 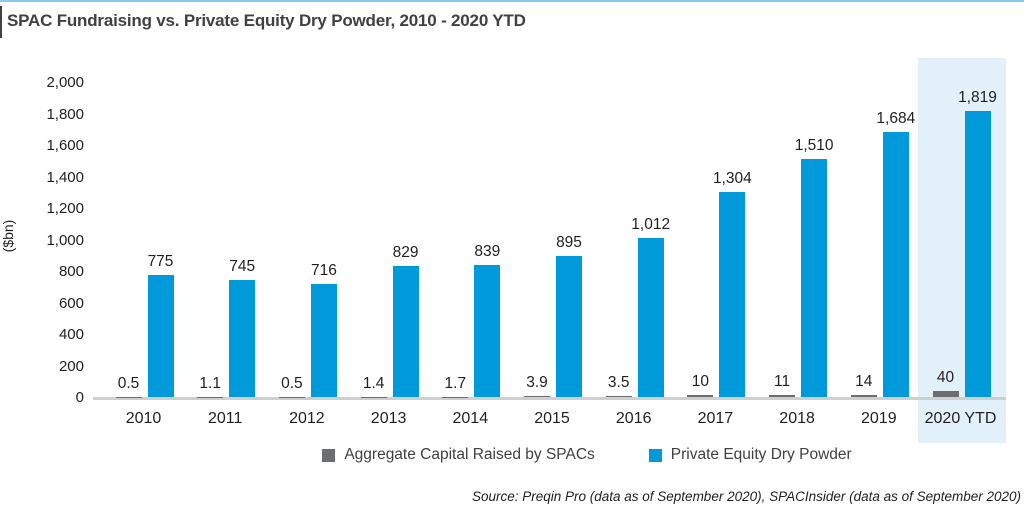 I want to click on legend-item-pe: Private Equity Dry Powder, so click(x=750, y=455).